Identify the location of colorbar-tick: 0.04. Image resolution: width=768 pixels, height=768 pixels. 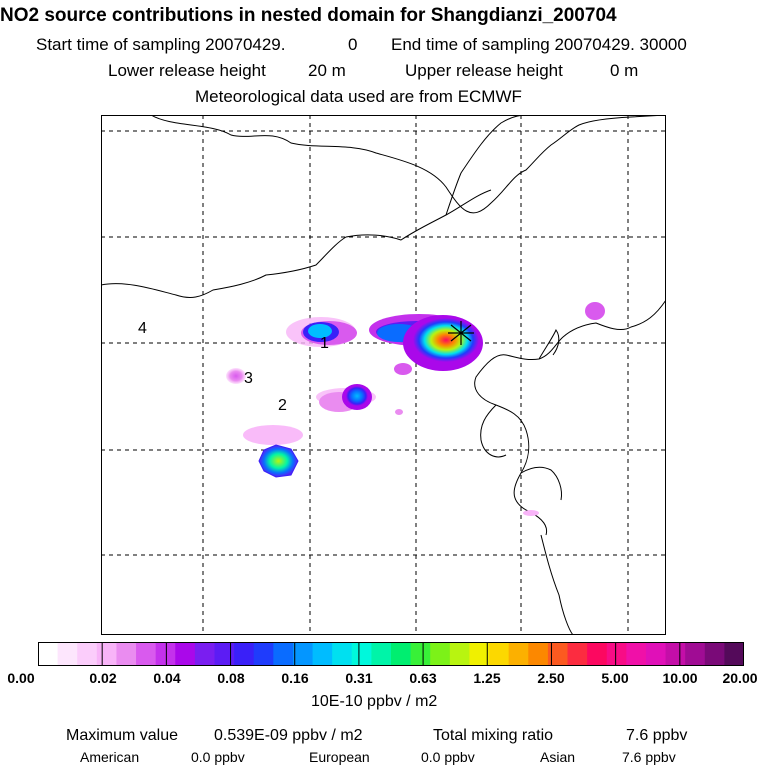
(167, 678).